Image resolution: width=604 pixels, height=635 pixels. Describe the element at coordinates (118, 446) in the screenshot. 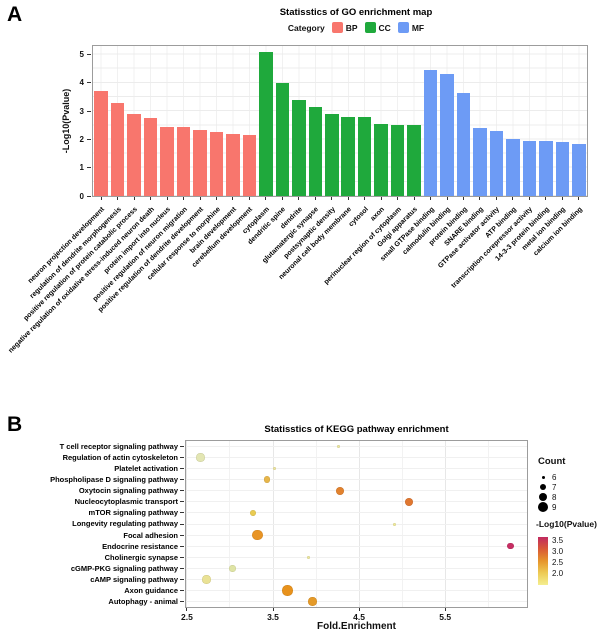

I see `kegg-pathway-label: T cell receptor signaling pathway` at that location.